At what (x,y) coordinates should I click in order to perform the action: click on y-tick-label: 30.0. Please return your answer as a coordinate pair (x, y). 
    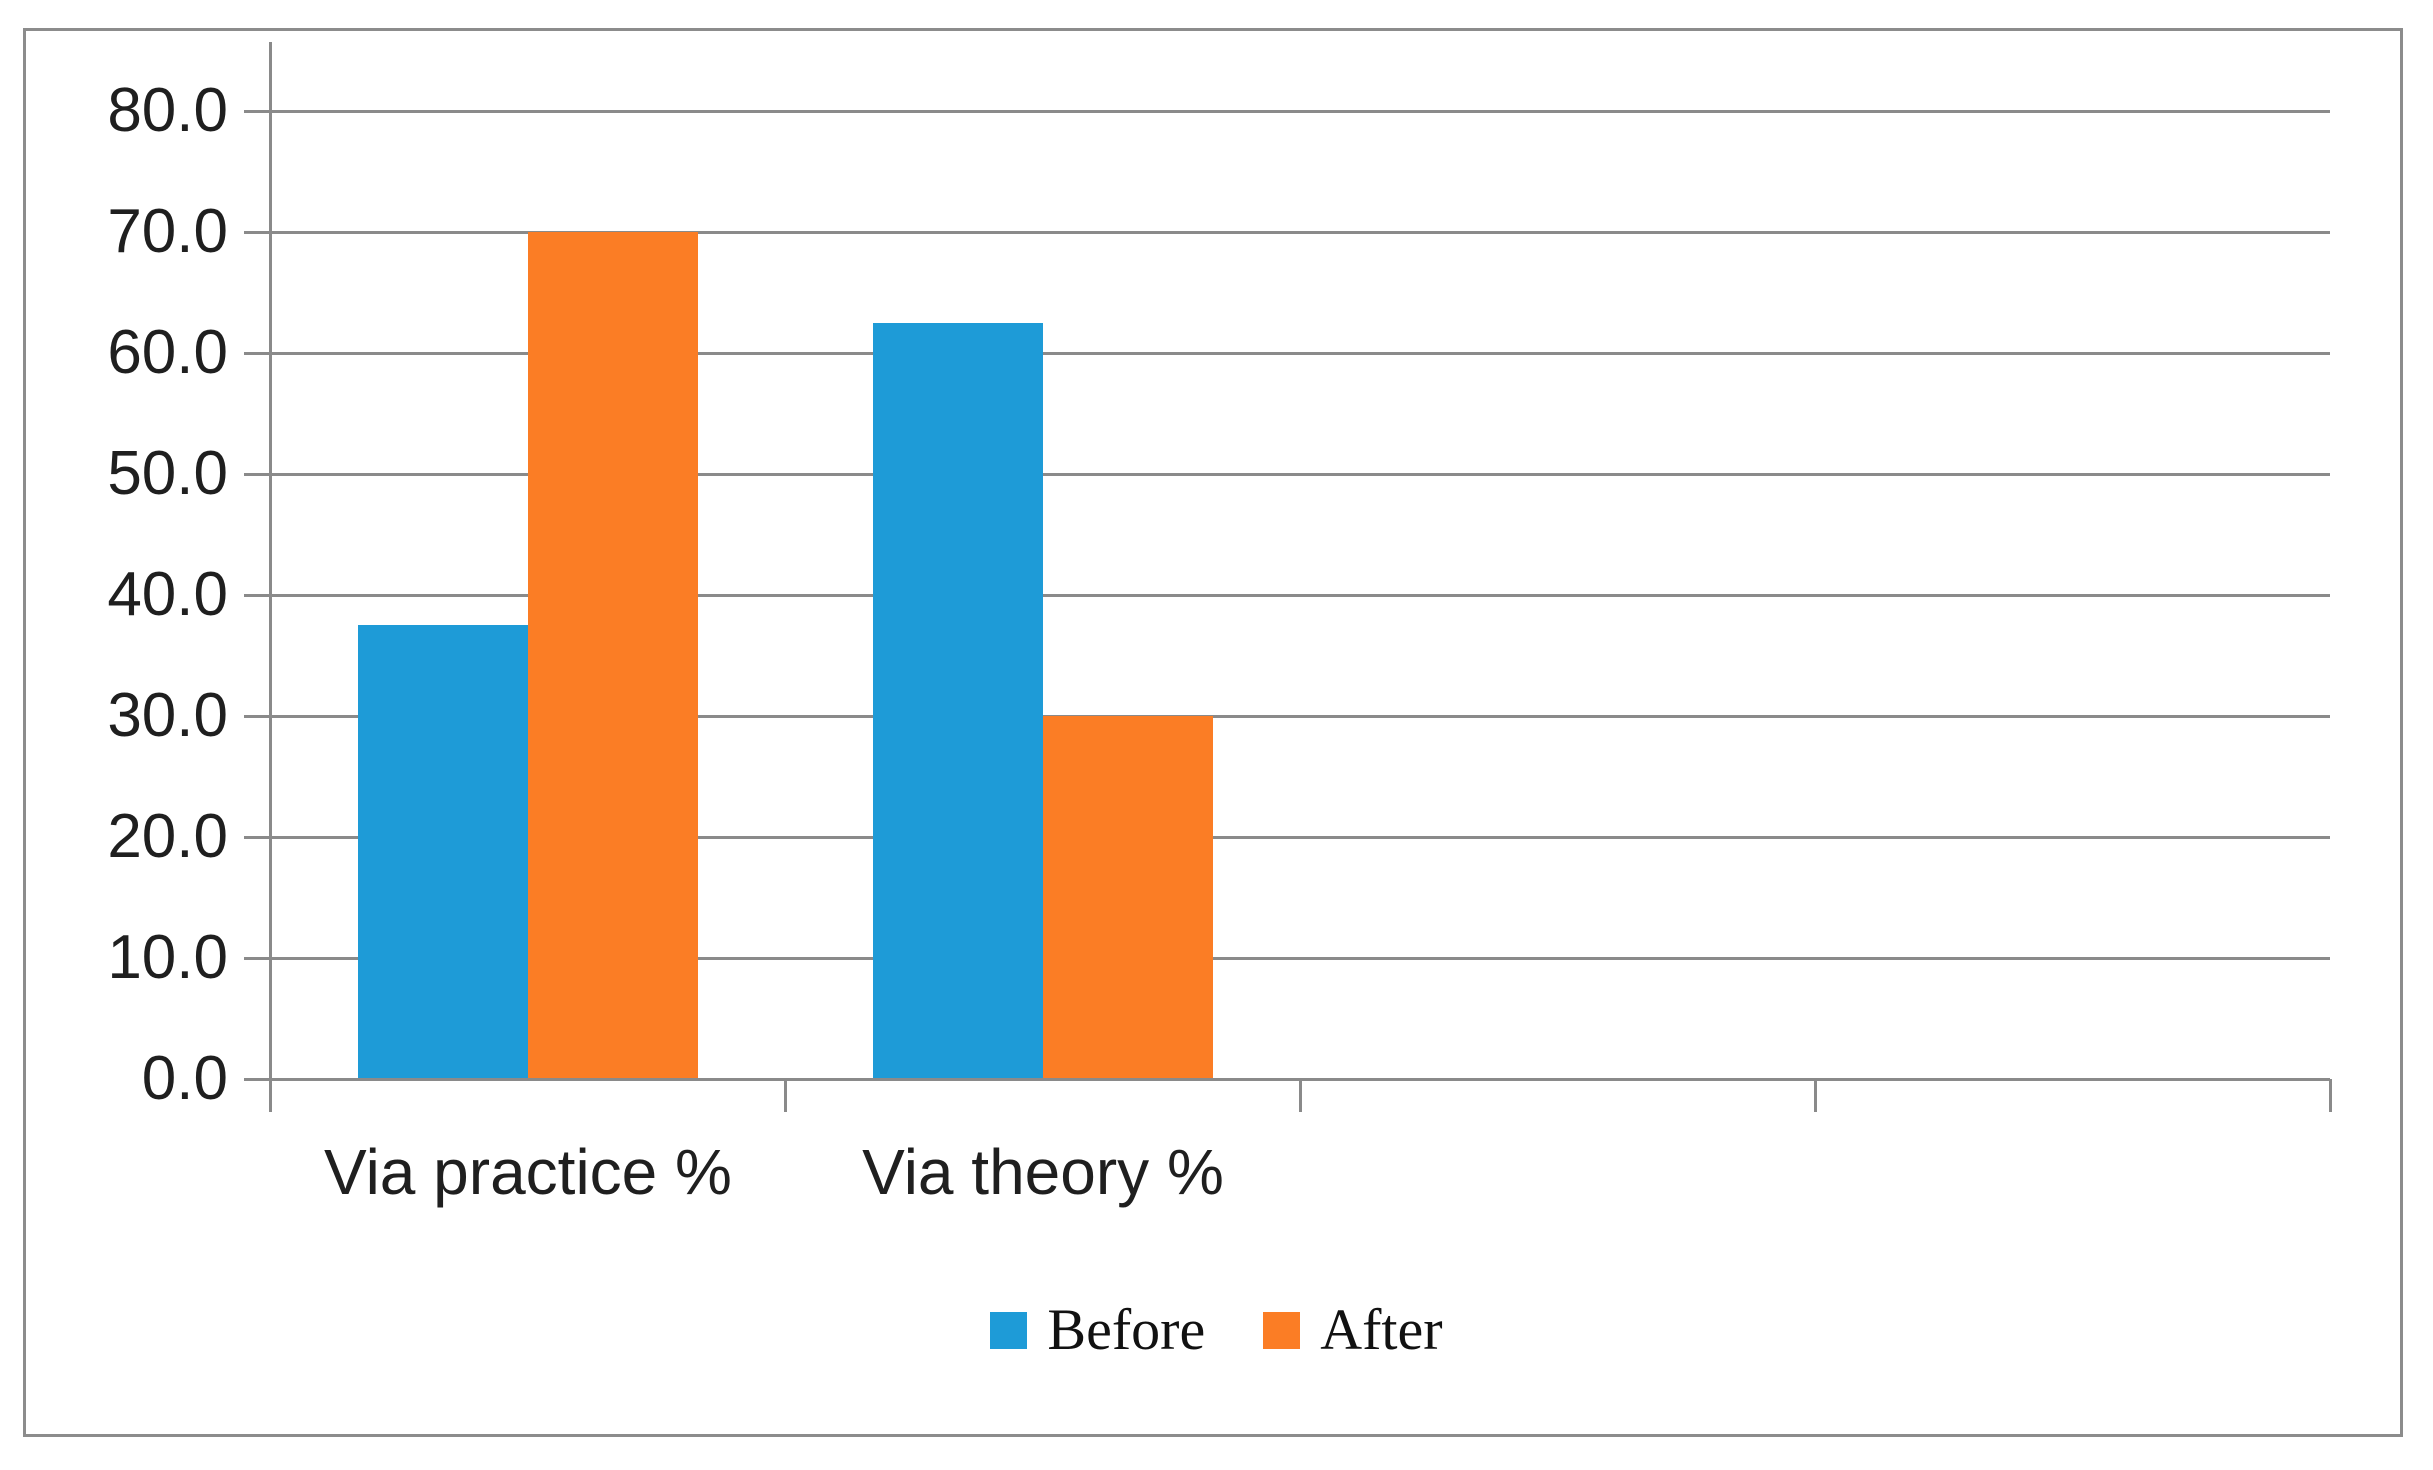
    Looking at the image, I should click on (167, 715).